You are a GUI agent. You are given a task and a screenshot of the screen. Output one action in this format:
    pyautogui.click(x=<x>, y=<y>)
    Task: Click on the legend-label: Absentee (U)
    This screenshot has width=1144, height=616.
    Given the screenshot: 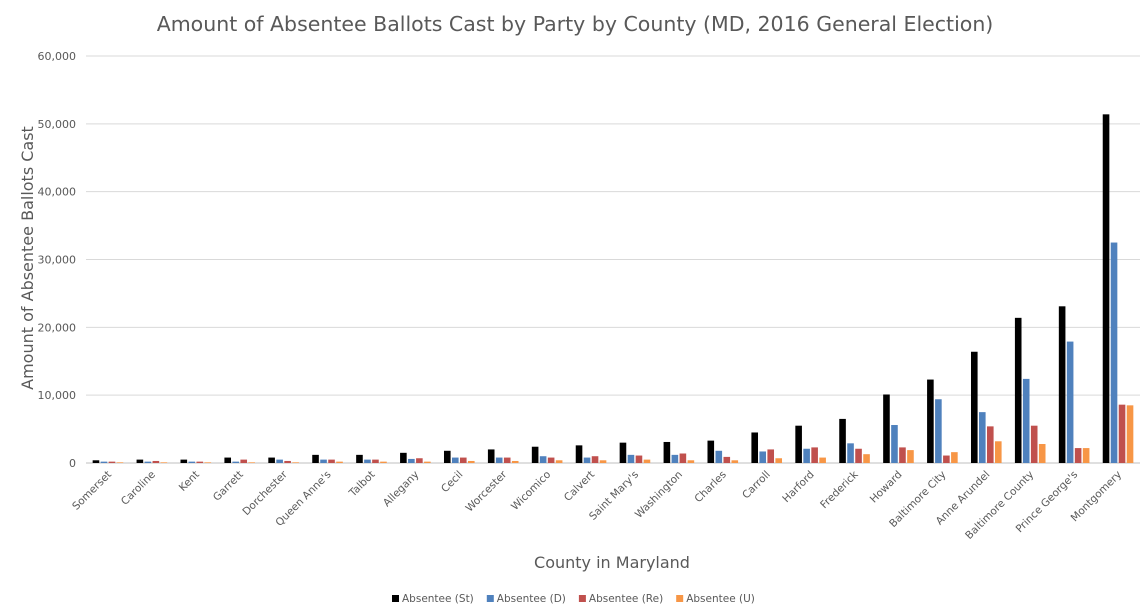 What is the action you would take?
    pyautogui.click(x=720, y=599)
    